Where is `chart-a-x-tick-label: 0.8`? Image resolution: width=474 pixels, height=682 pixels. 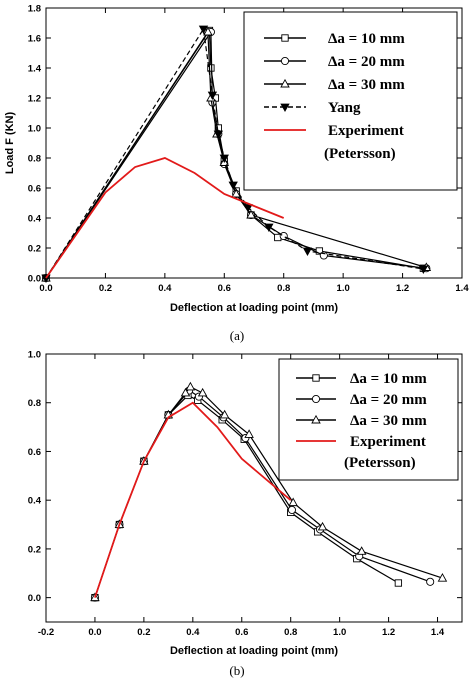
chart-a-x-tick-label: 0.8 is located at coordinates (283, 288).